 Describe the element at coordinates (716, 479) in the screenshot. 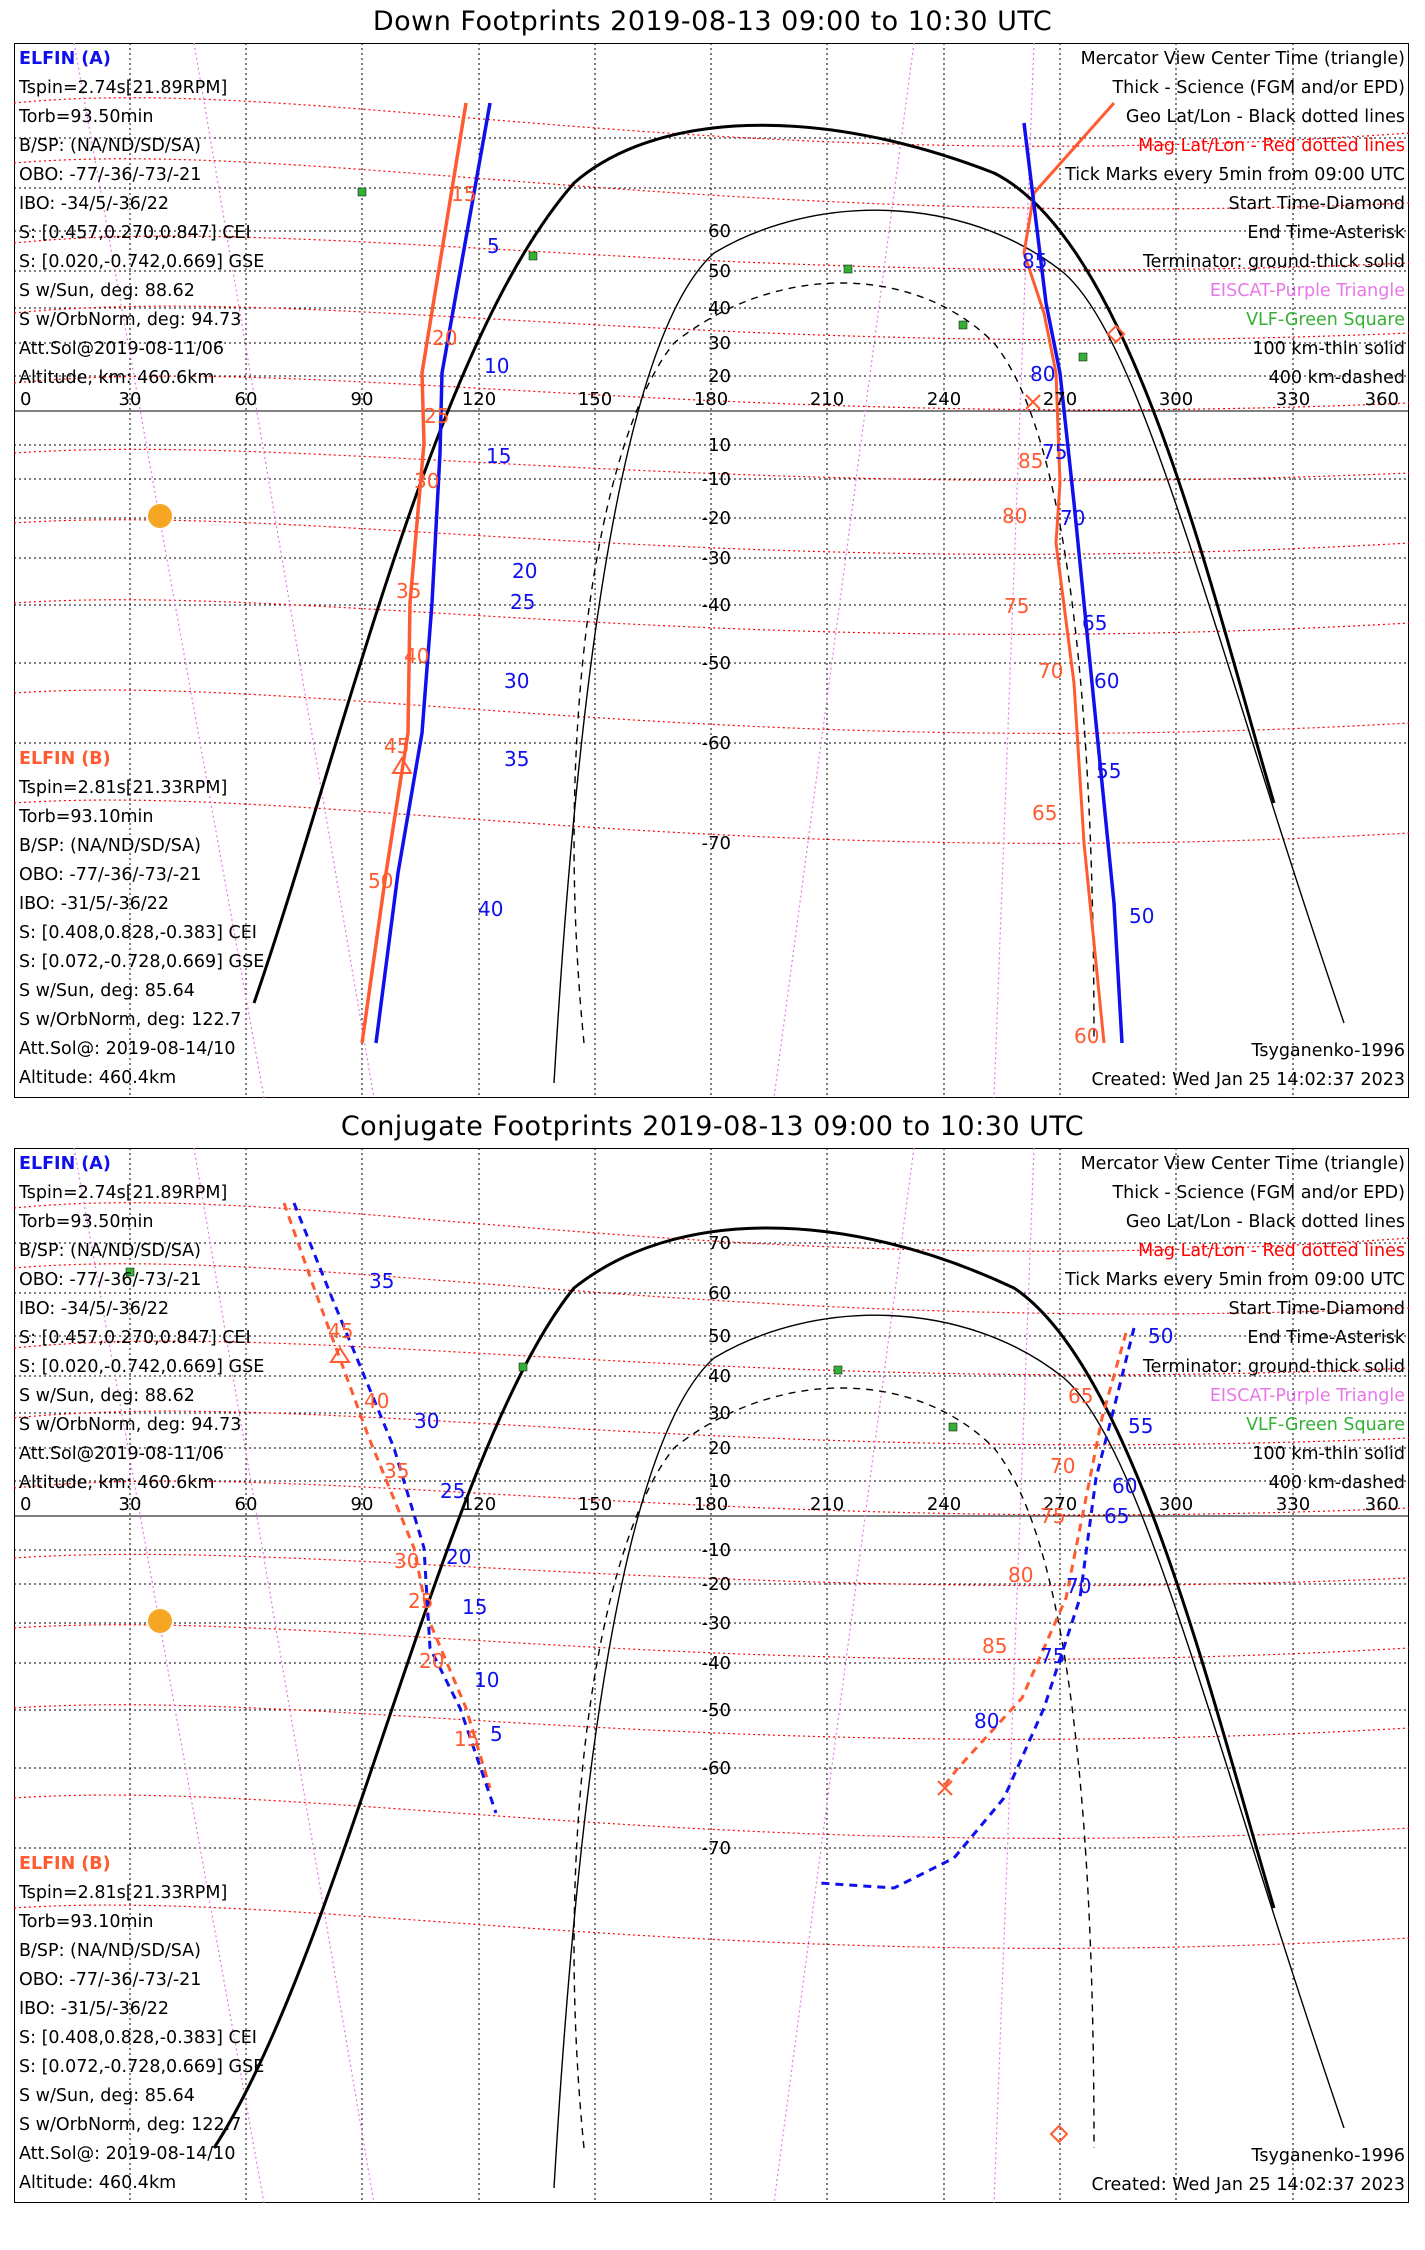

I see `lat-tick-label: -10` at that location.